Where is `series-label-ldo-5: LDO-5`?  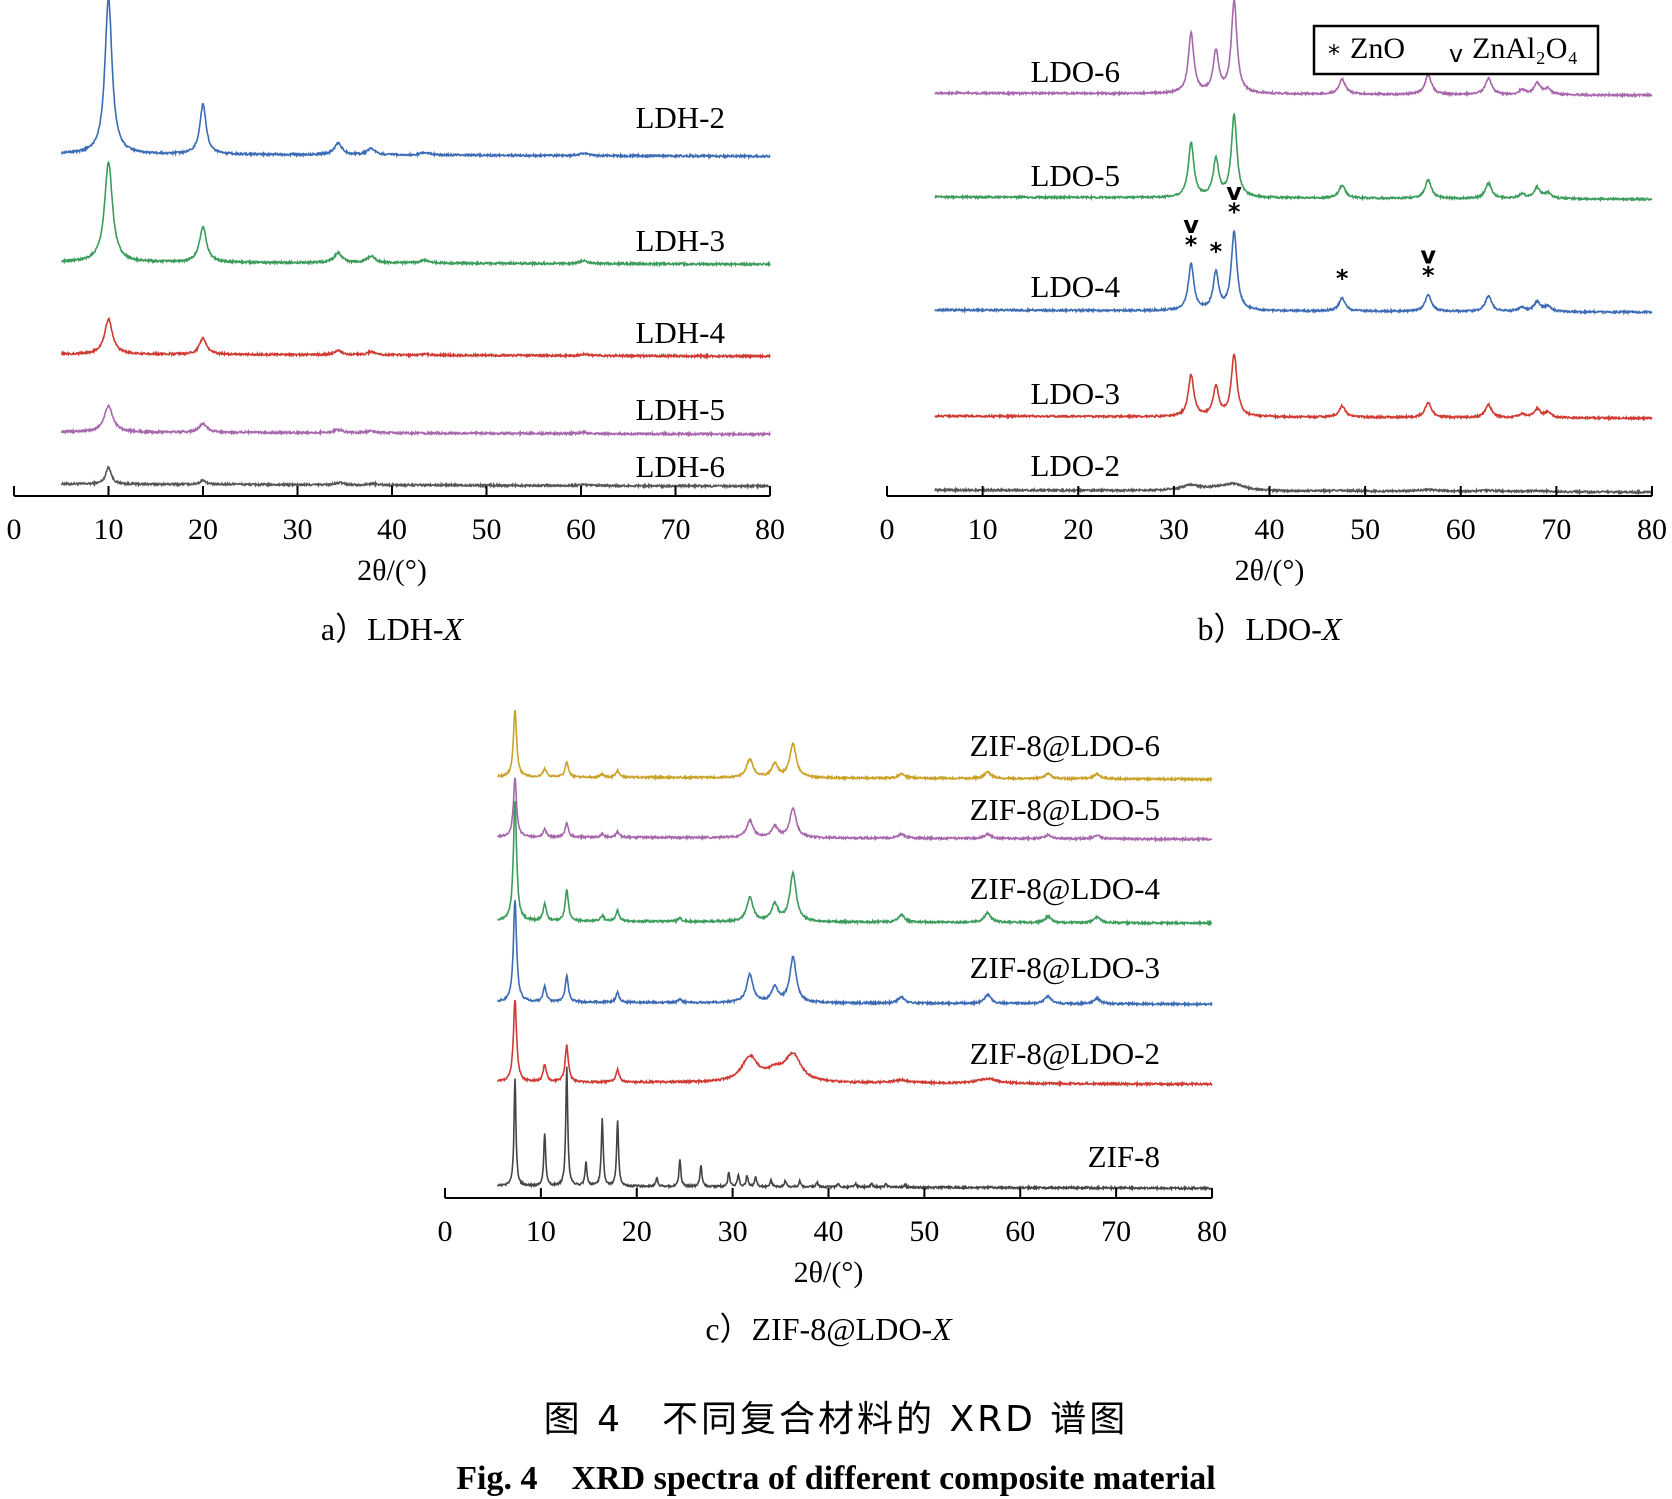
series-label-ldo-5: LDO-5 is located at coordinates (1075, 175).